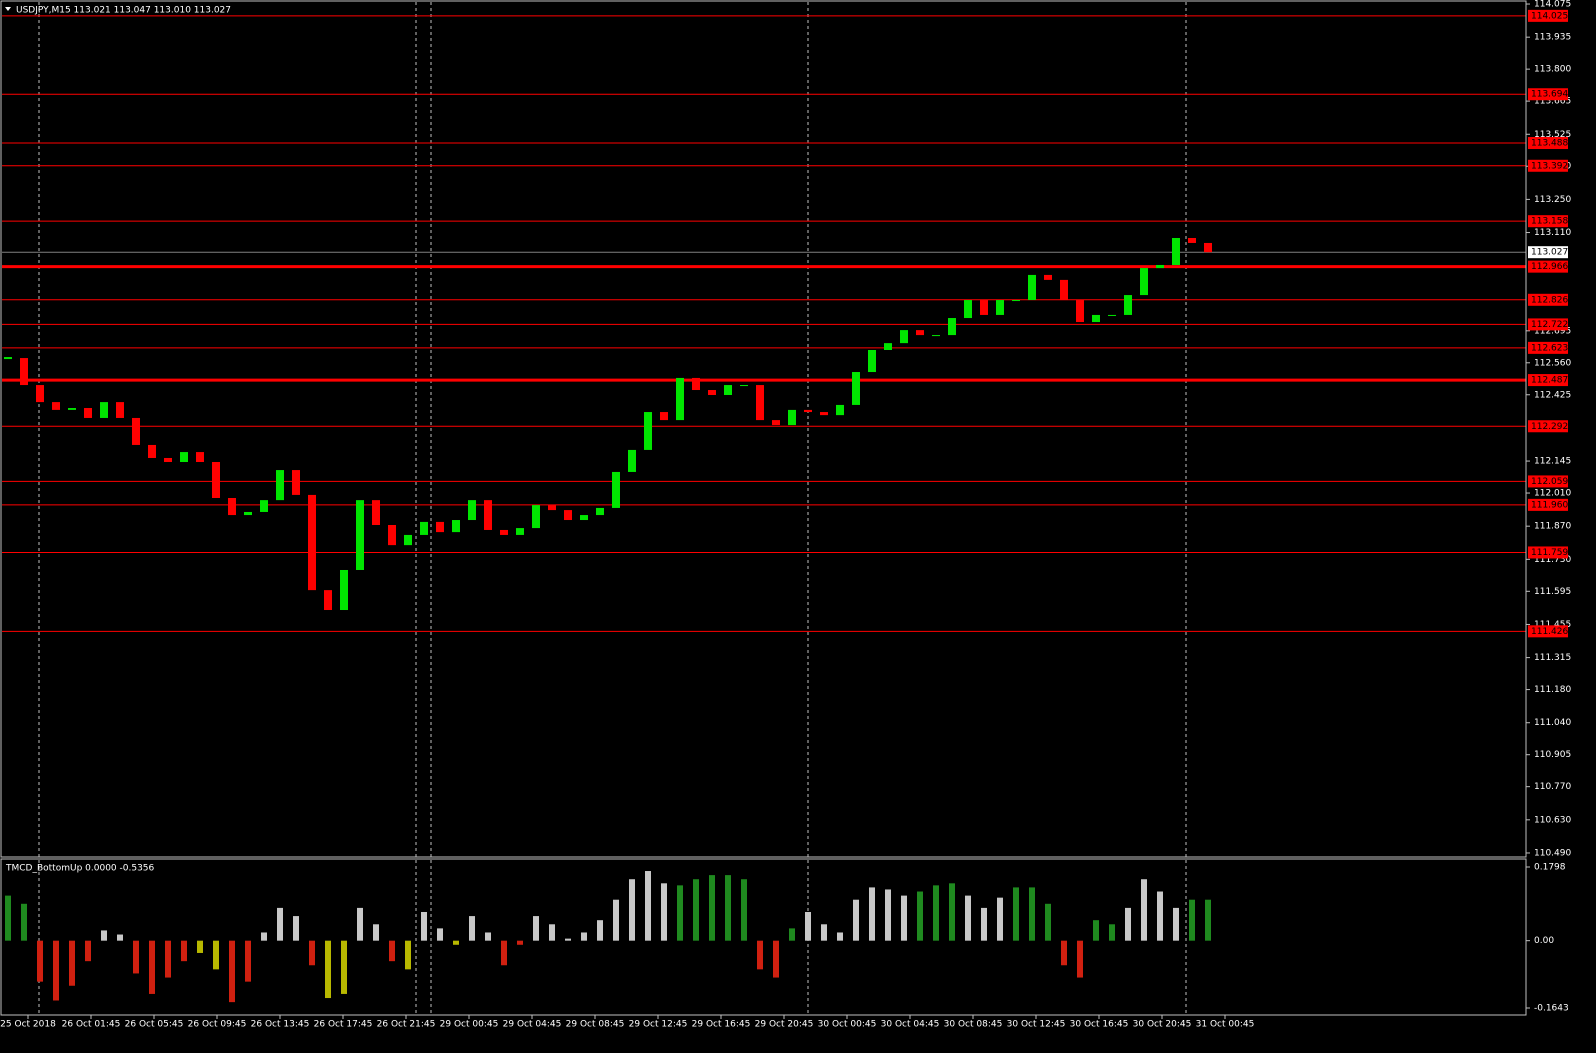 The height and width of the screenshot is (1053, 1596). What do you see at coordinates (721, 1025) in the screenshot?
I see `x-tick-label: 29 Oct 16:45` at bounding box center [721, 1025].